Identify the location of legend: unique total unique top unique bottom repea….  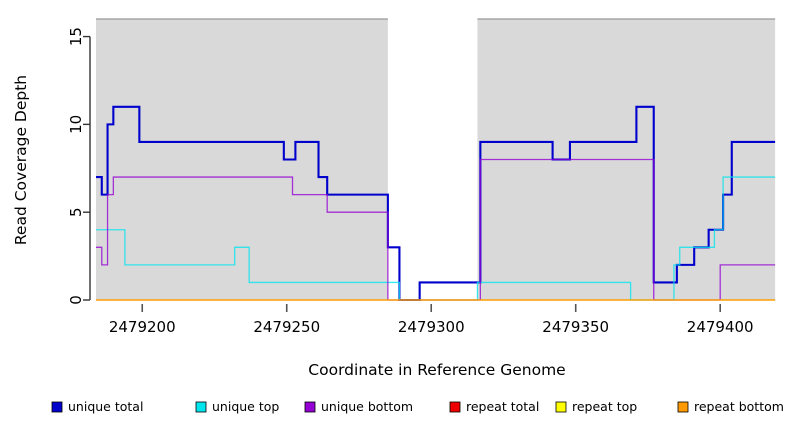
(417, 406).